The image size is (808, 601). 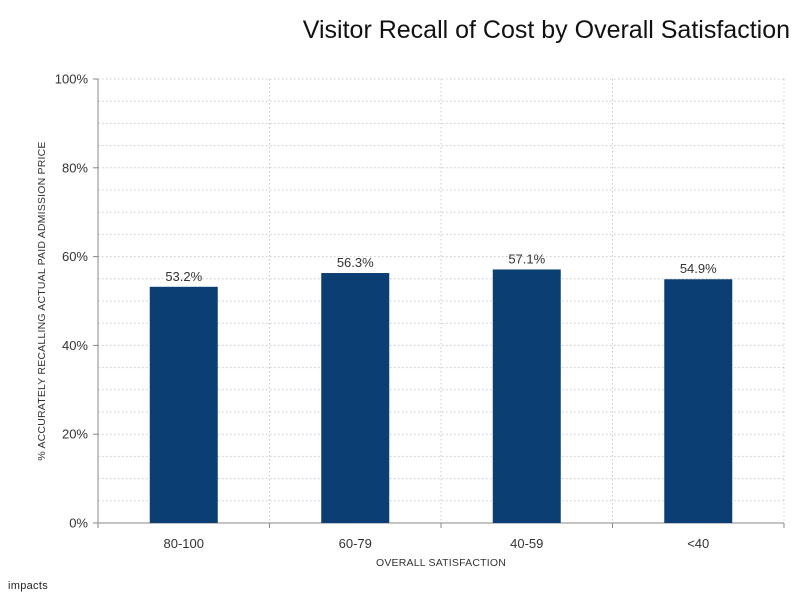 What do you see at coordinates (441, 563) in the screenshot?
I see `x-axis-title: OVERALL SATISFACTION` at bounding box center [441, 563].